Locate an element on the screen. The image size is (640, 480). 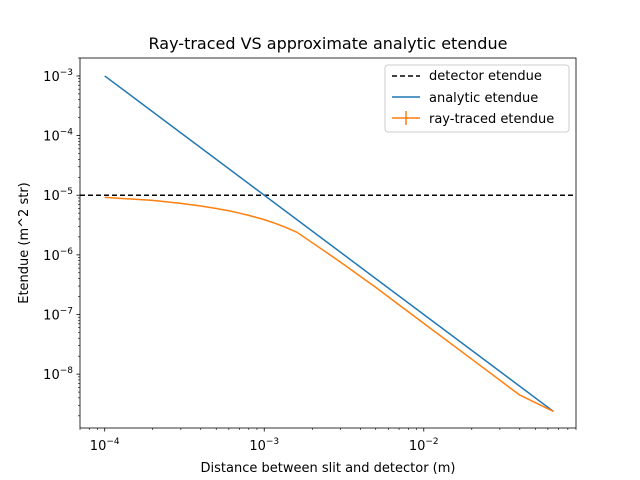
y-axis-label: Etendue (m^2 str) is located at coordinates (24, 243).